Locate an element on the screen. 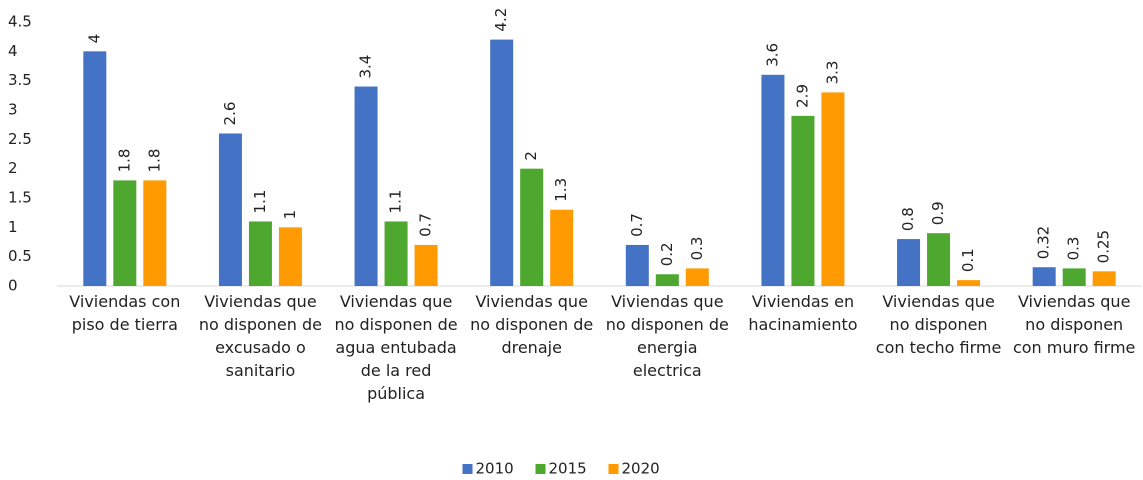 Image resolution: width=1143 pixels, height=480 pixels. value-label: 2.9 is located at coordinates (802, 96).